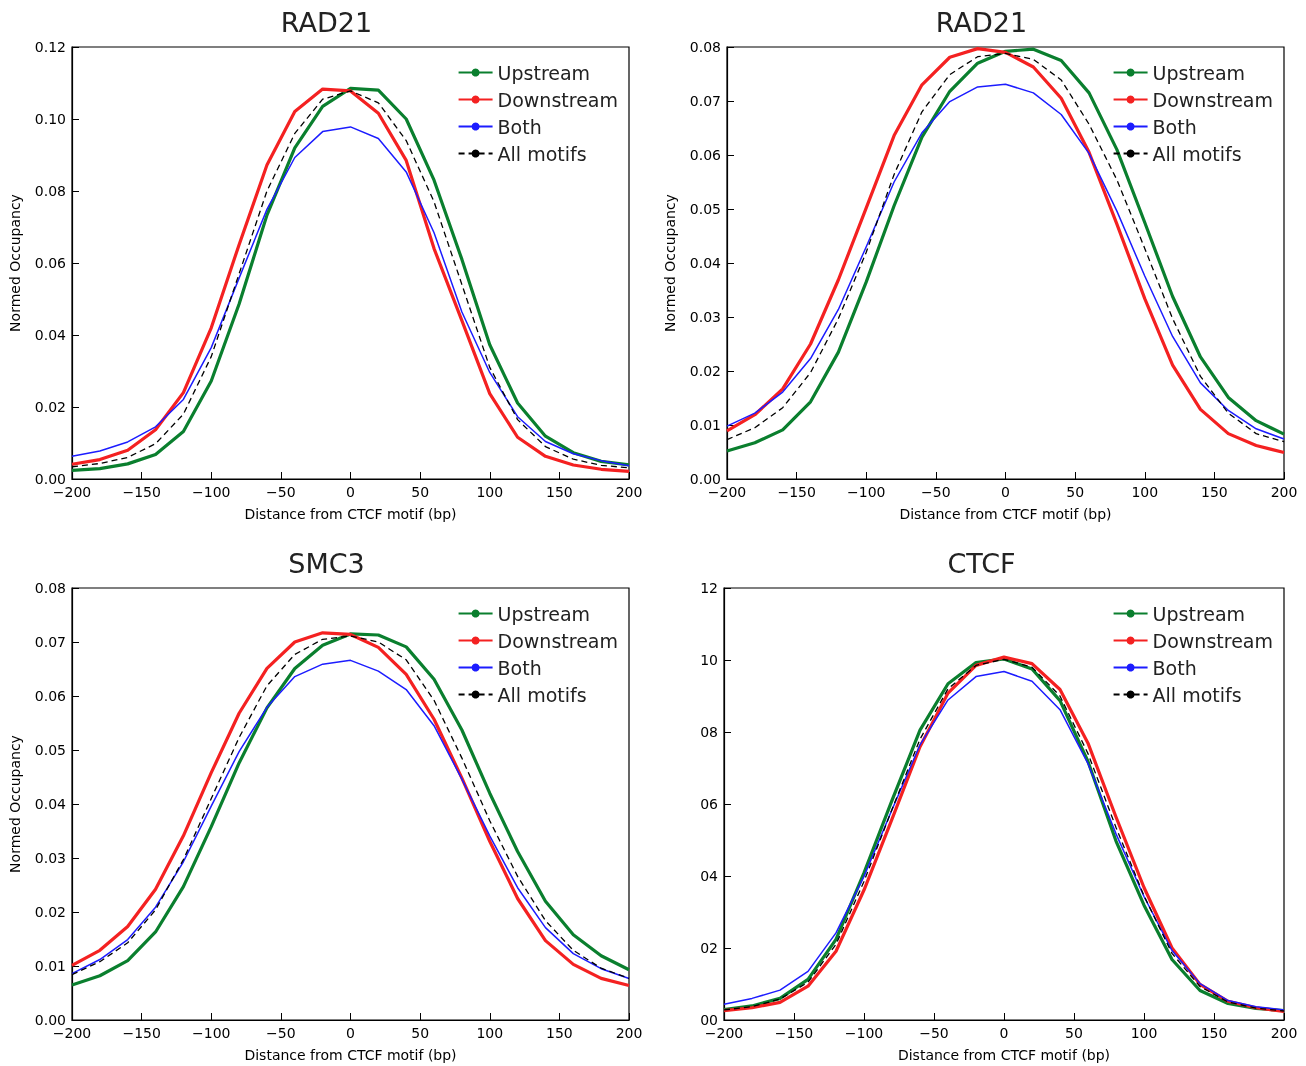 The width and height of the screenshot is (1306, 1066). I want to click on chart-title: CTCF, so click(981, 563).